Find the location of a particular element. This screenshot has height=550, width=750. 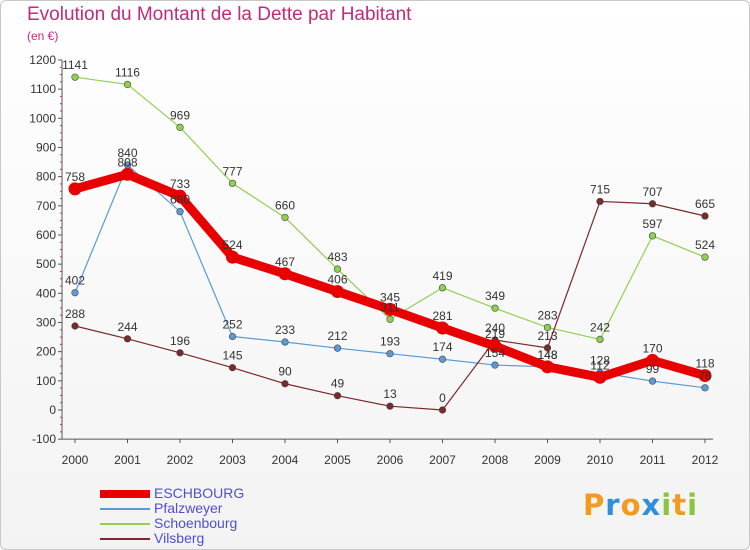

data-label-pfalzweyer: 212 is located at coordinates (337, 336).